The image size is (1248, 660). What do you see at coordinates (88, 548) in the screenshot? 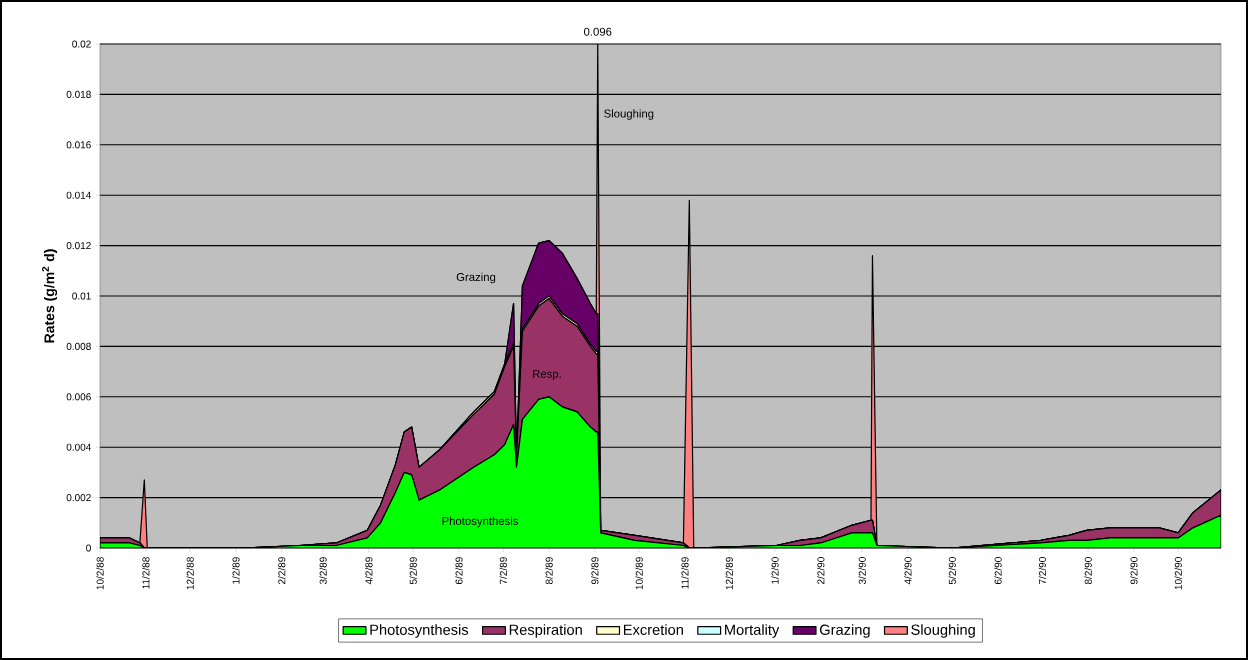
I see `y-tick-label: 0` at bounding box center [88, 548].